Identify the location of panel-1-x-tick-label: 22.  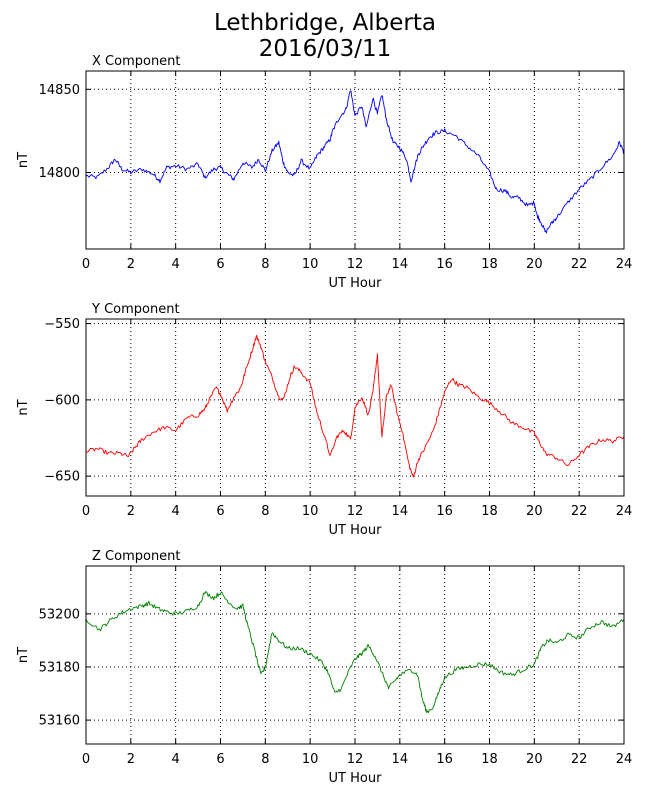
(579, 264).